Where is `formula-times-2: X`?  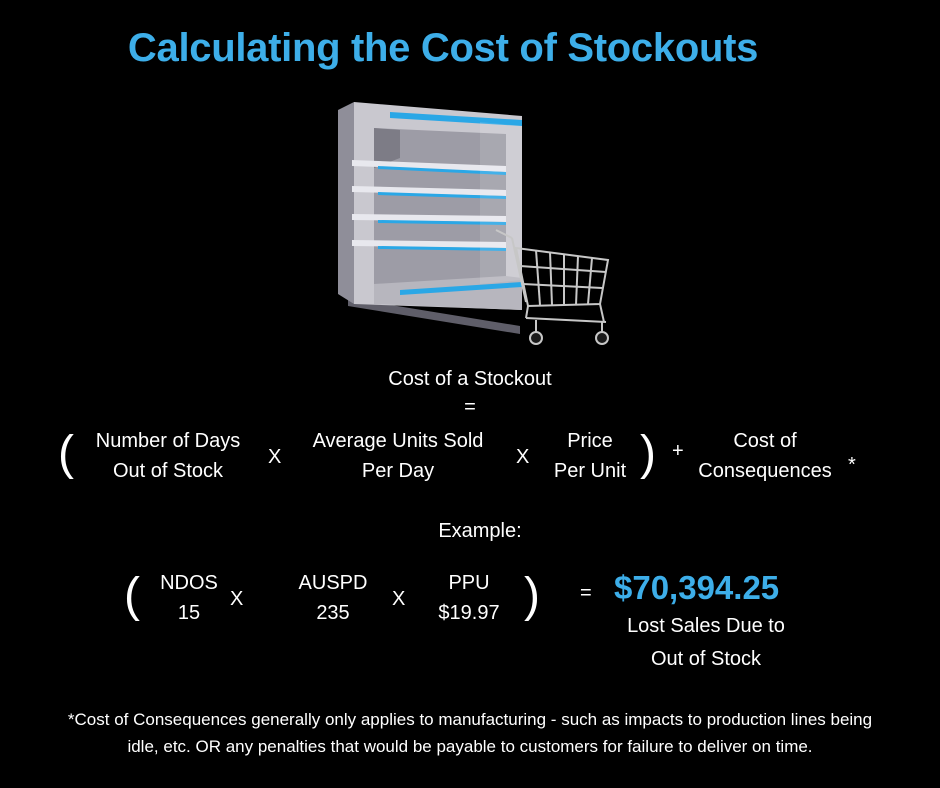
formula-times-2: X is located at coordinates (523, 457).